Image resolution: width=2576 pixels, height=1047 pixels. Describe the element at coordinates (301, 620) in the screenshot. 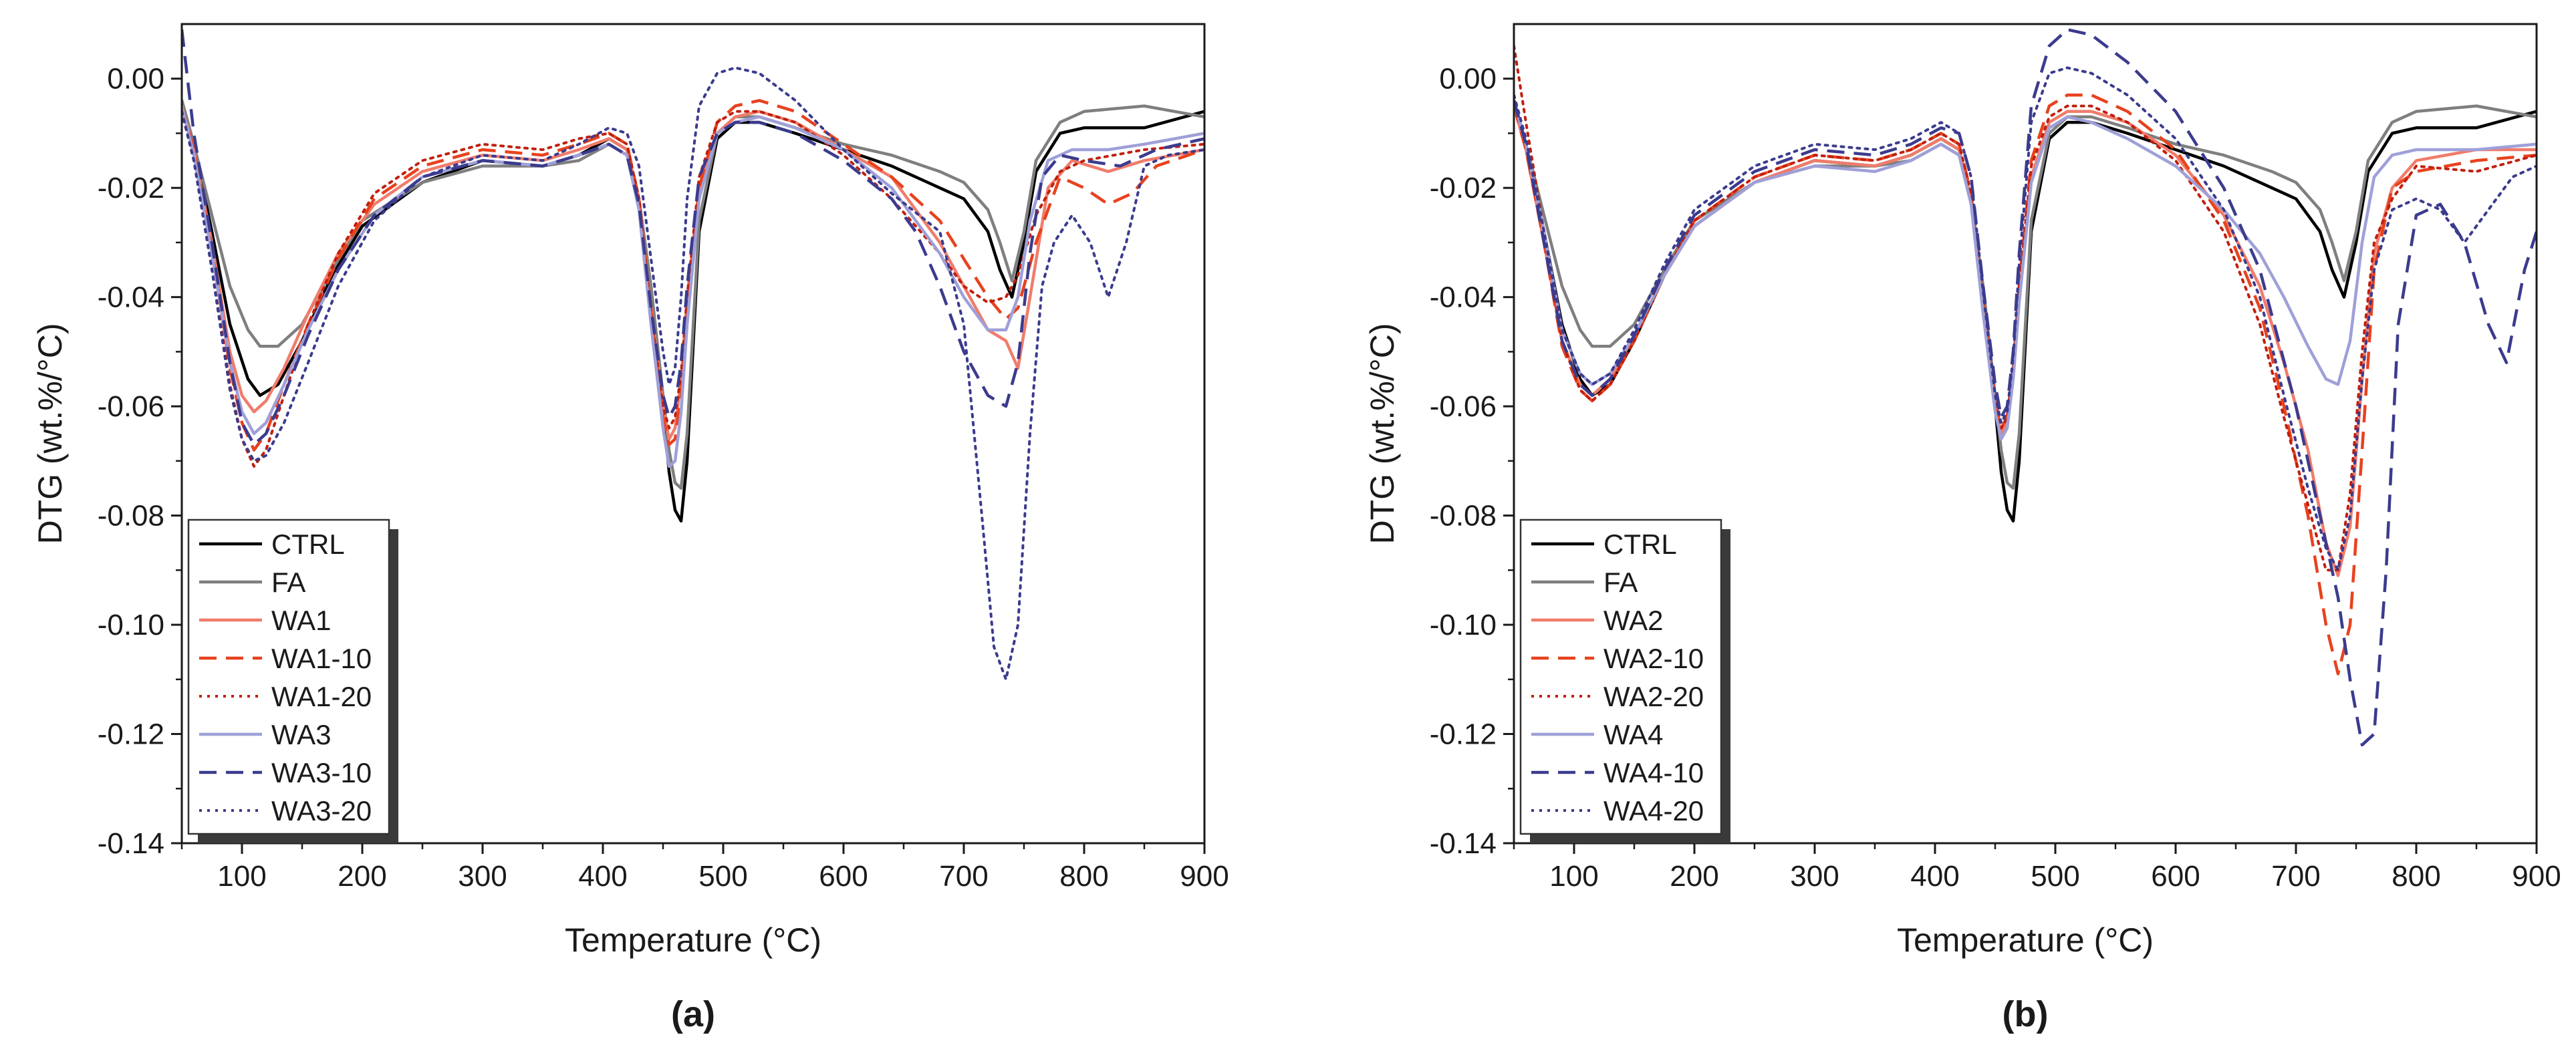

I see `legend-label: WA1` at that location.